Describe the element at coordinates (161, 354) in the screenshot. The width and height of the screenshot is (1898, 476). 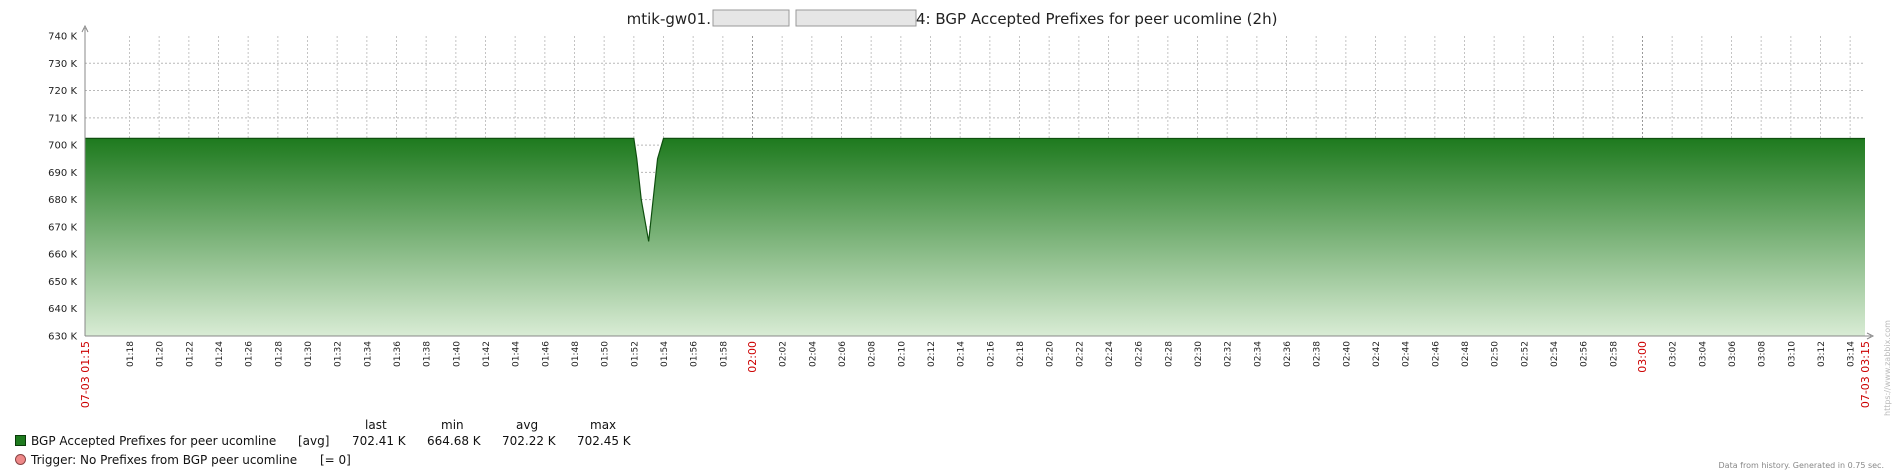
I see `x-tick-label: 01:20` at that location.